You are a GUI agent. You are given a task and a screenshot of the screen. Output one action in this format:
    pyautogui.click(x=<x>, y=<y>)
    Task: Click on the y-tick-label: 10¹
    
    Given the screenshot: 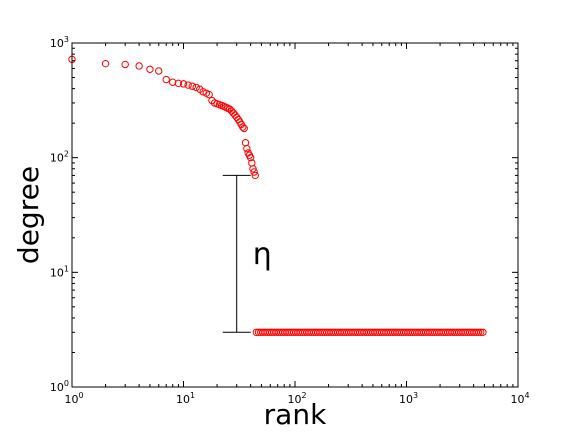 What is the action you would take?
    pyautogui.click(x=59, y=271)
    